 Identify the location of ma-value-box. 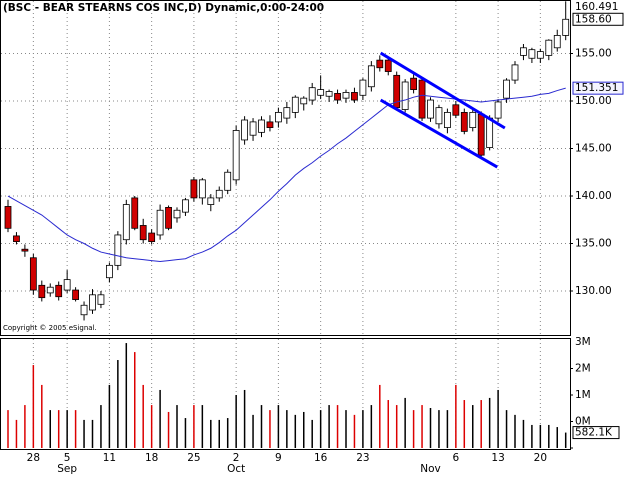
(598, 88).